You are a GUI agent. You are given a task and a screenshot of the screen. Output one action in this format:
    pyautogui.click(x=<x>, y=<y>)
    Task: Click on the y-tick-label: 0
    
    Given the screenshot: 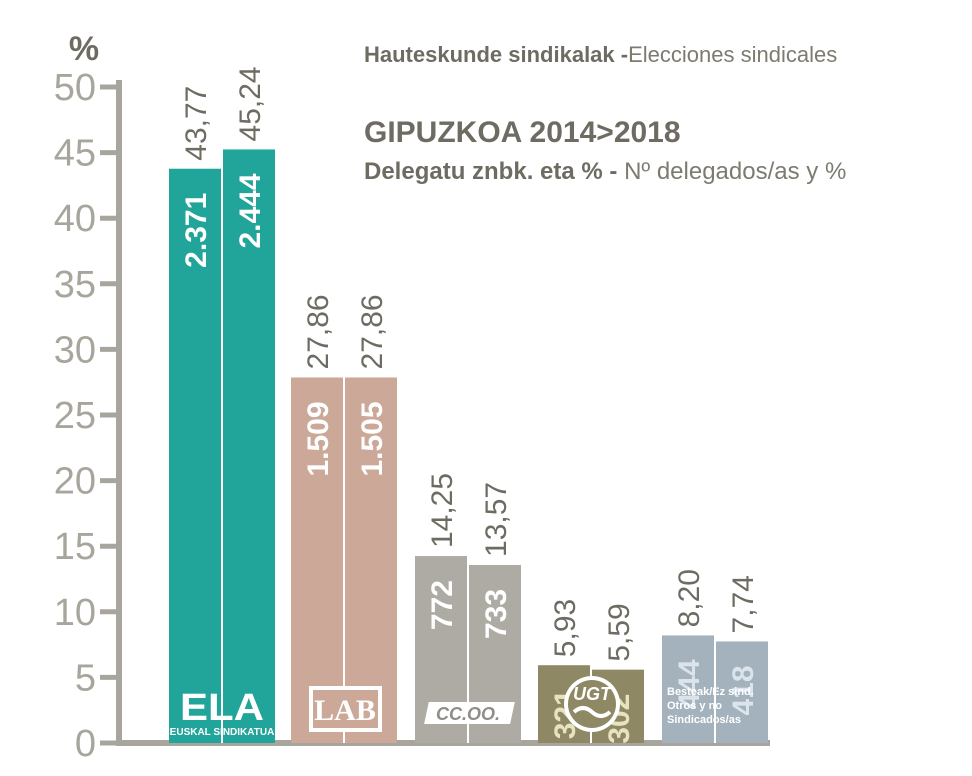 What is the action you would take?
    pyautogui.click(x=85, y=744)
    